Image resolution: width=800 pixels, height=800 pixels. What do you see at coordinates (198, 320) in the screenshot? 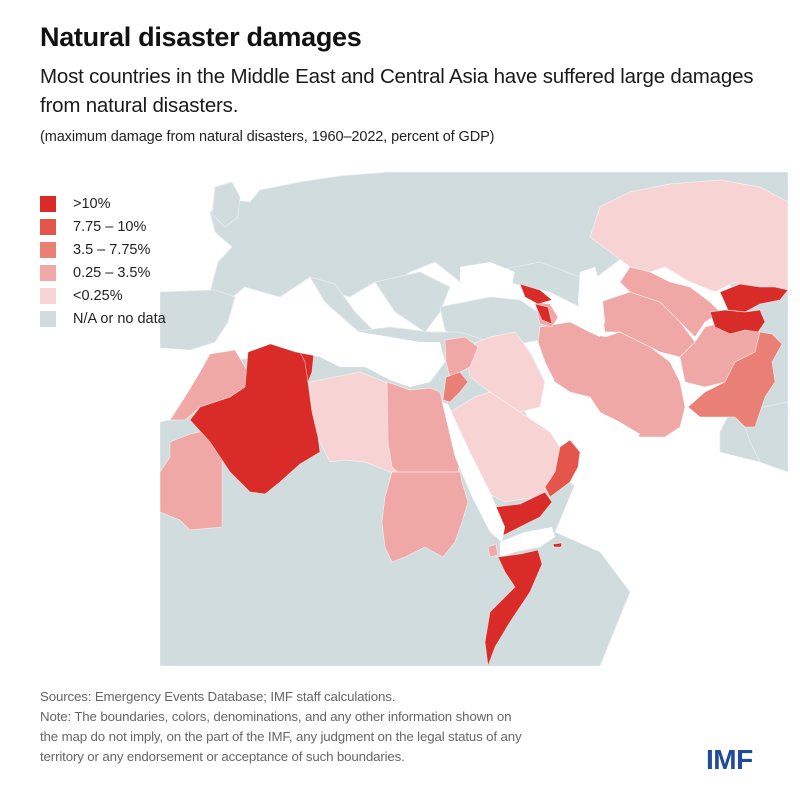
I see `land-iberia` at bounding box center [198, 320].